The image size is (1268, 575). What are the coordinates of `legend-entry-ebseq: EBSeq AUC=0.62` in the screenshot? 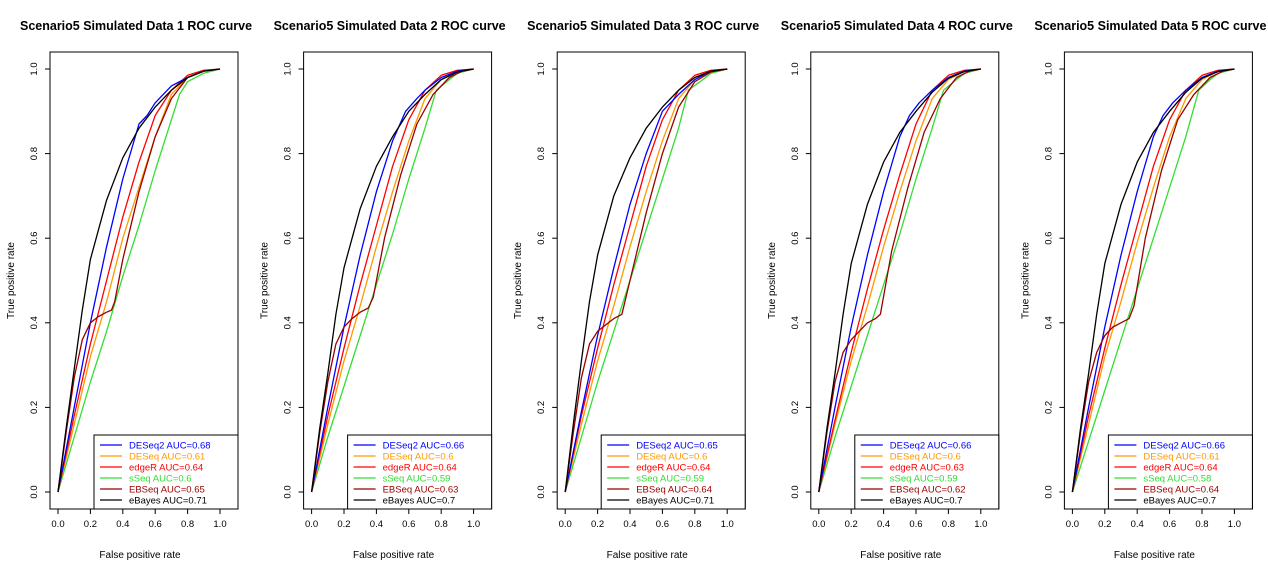 It's located at (928, 490).